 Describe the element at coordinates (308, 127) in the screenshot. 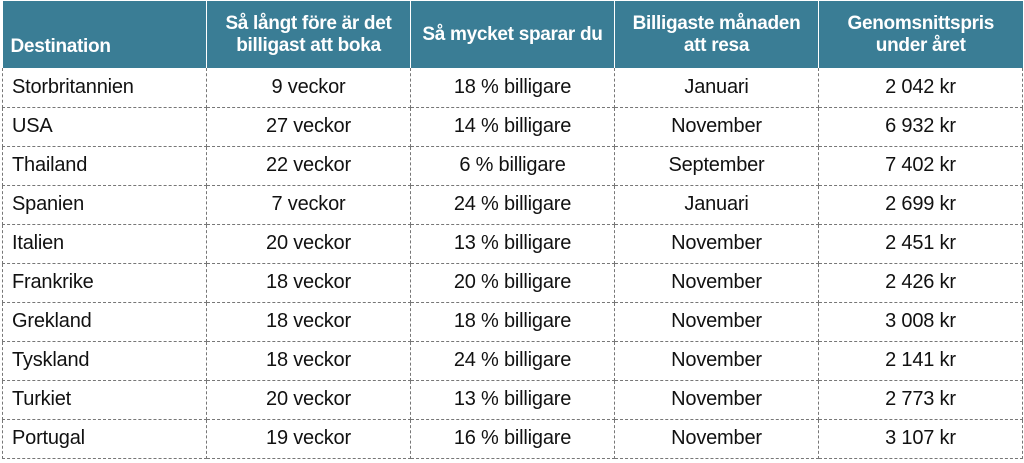

I see `cell-book-ahead: 27 veckor` at that location.